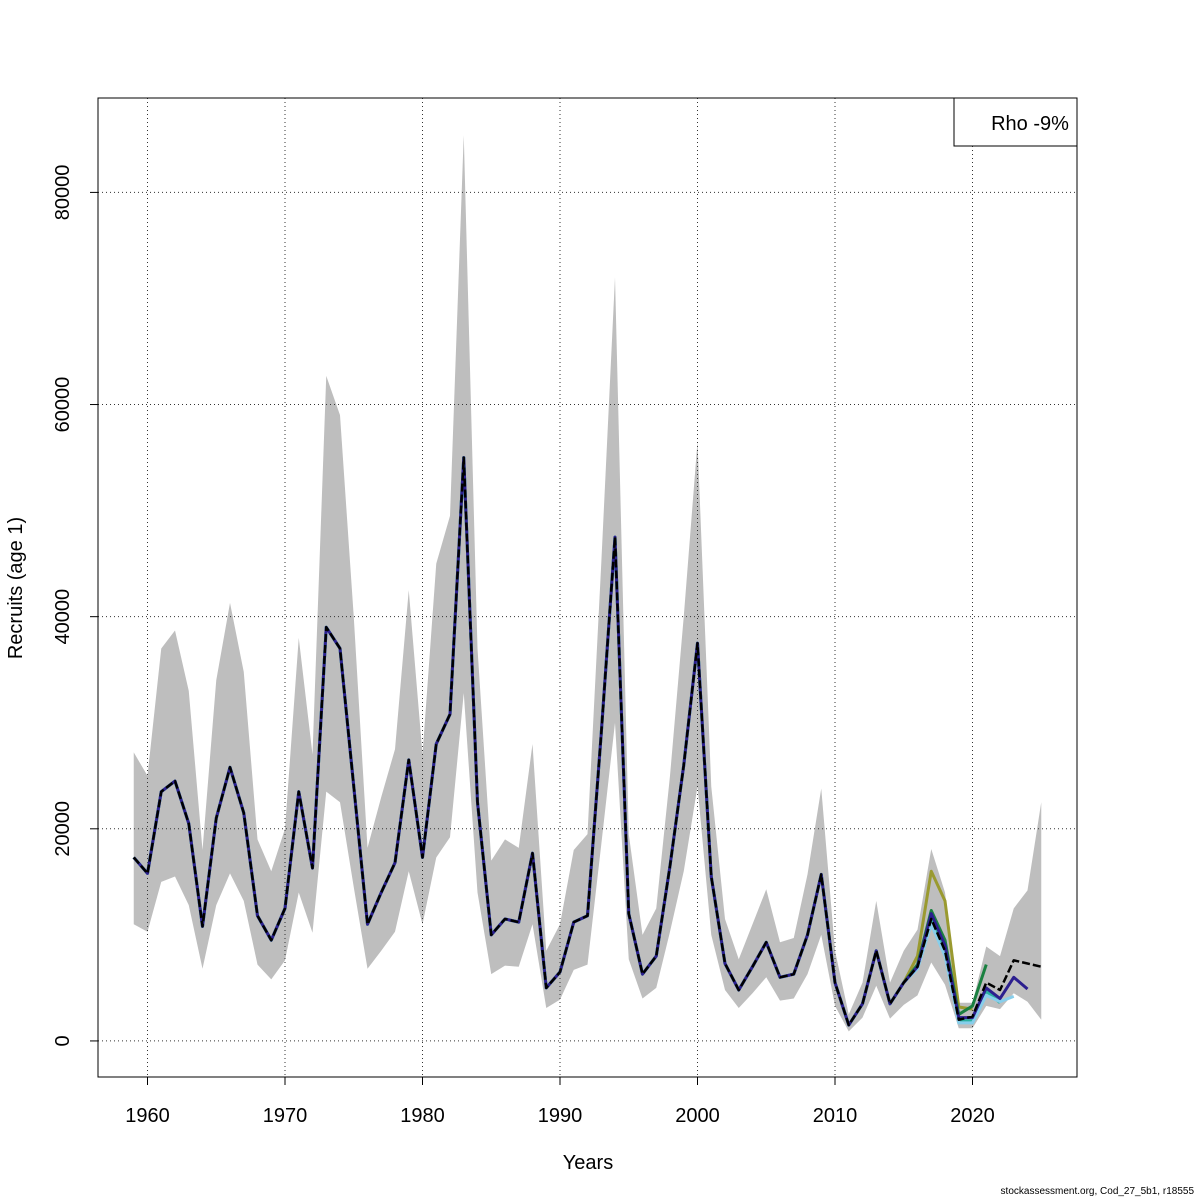 This screenshot has height=1200, width=1200. Describe the element at coordinates (697, 1116) in the screenshot. I see `x-tick-label: 2000` at that location.